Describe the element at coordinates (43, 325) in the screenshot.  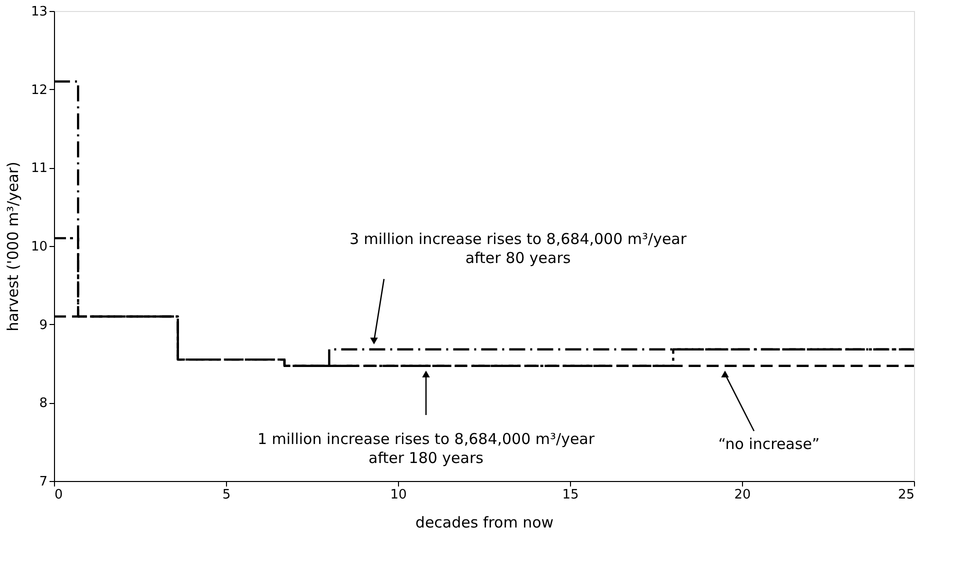
I see `y-tick-label: 9` at that location.